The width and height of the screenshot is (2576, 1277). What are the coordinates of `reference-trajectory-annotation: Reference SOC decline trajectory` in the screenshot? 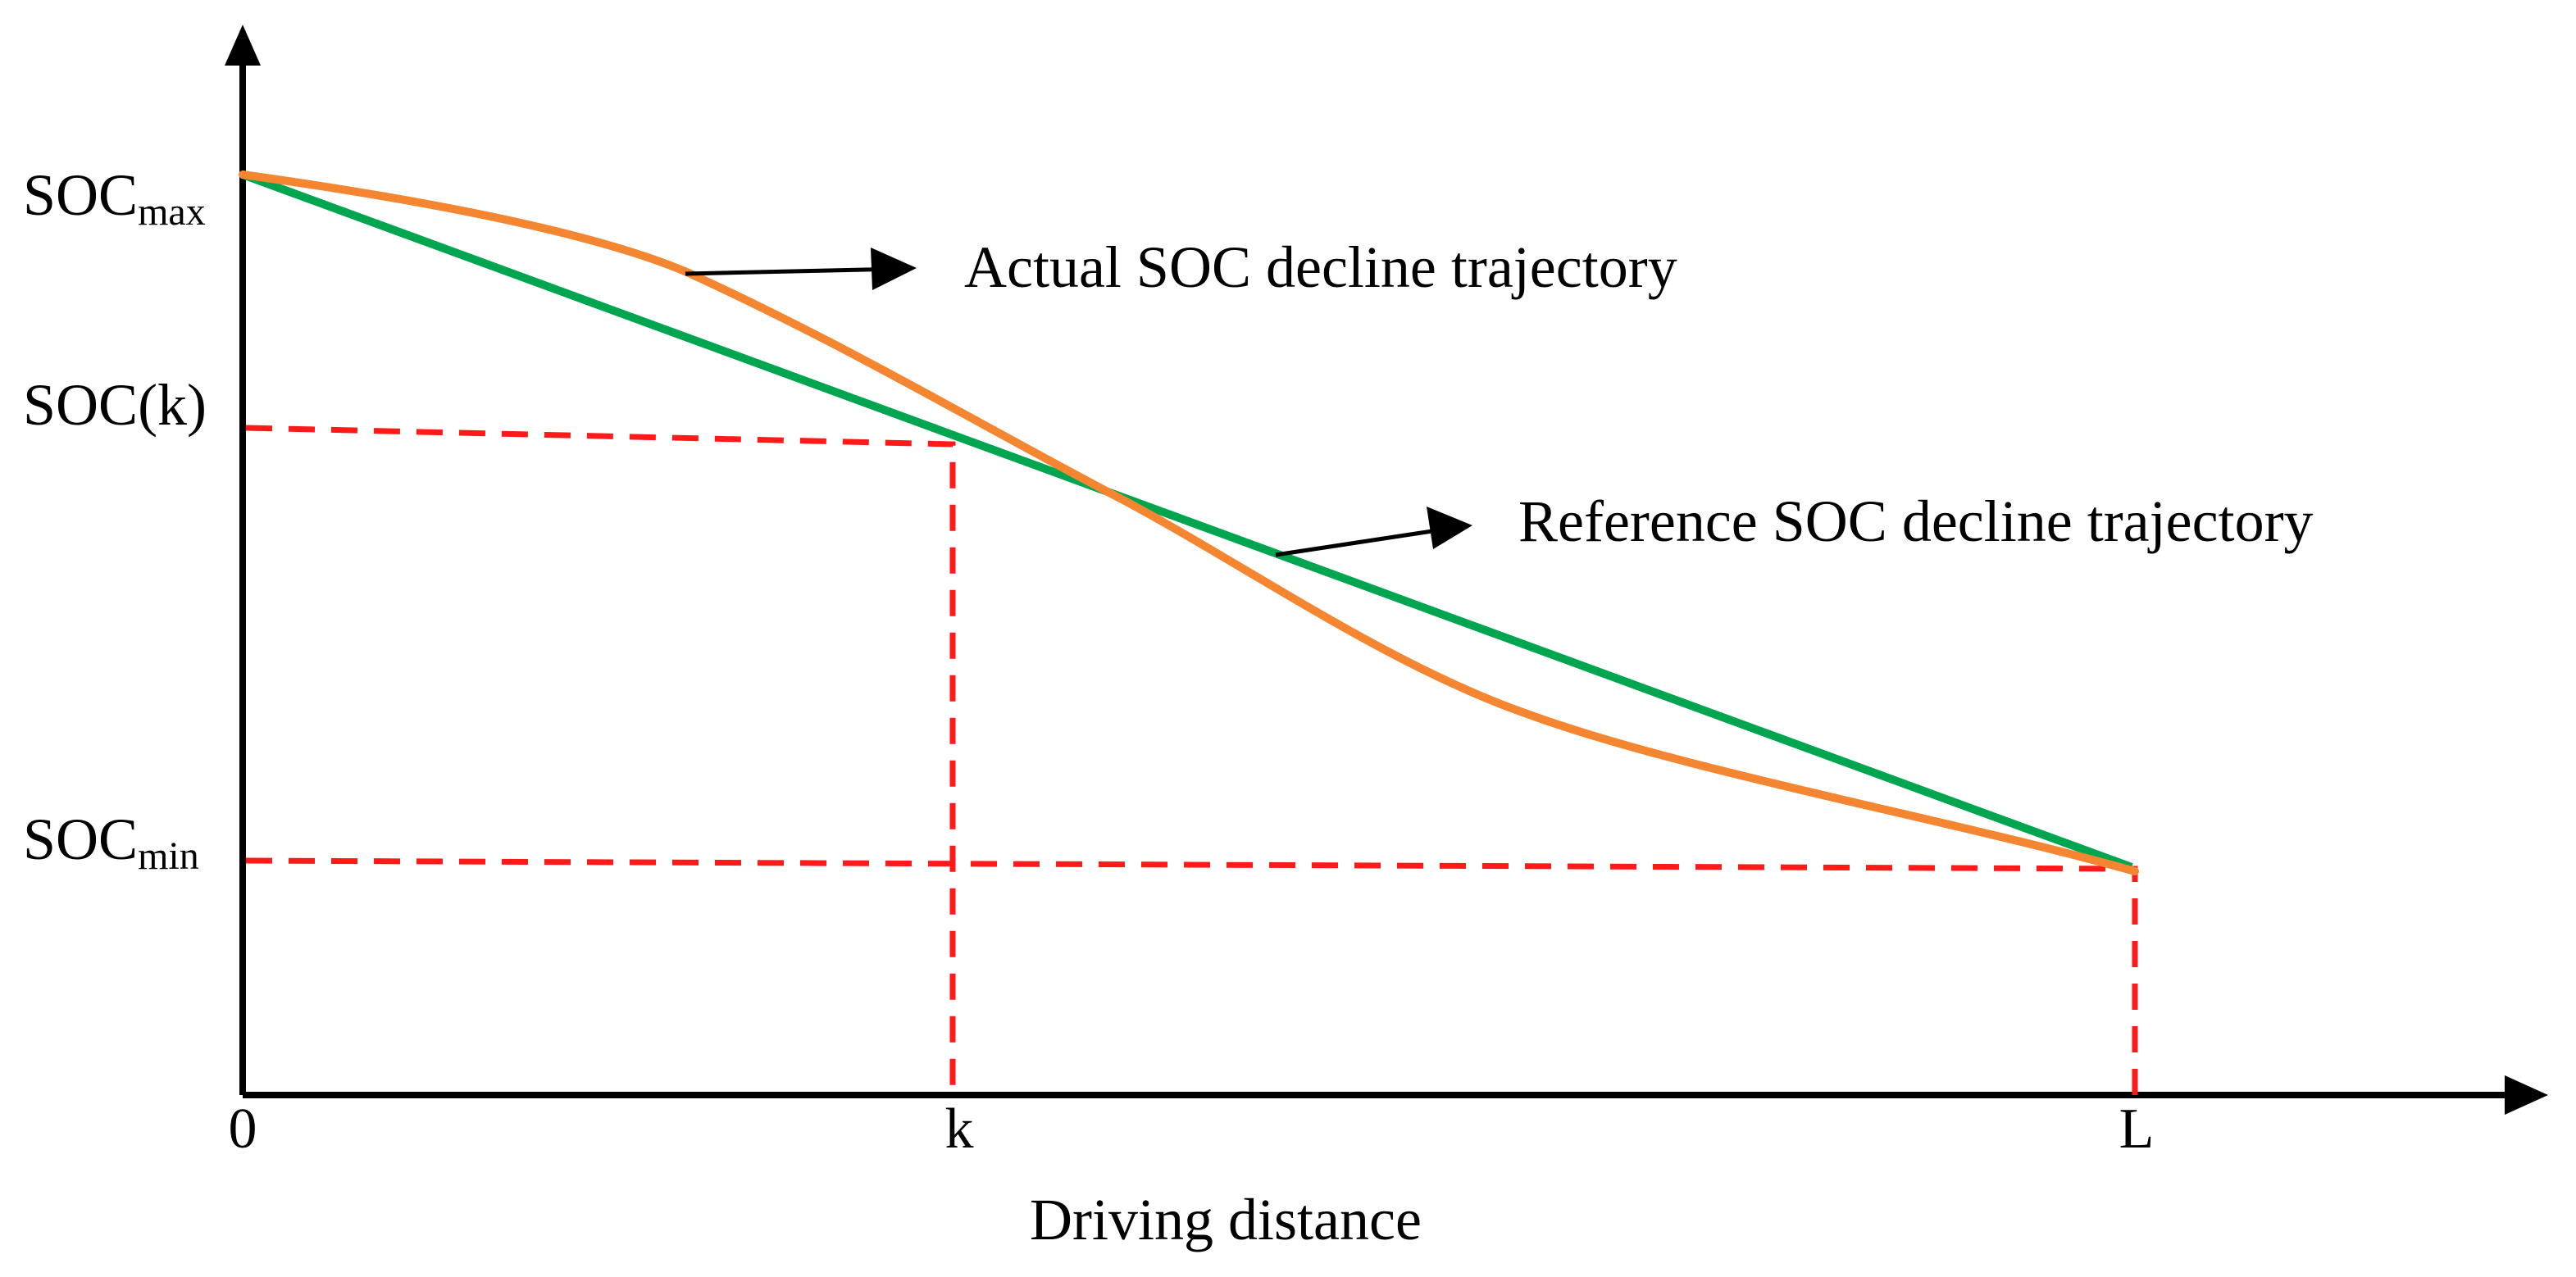 It's located at (1916, 521).